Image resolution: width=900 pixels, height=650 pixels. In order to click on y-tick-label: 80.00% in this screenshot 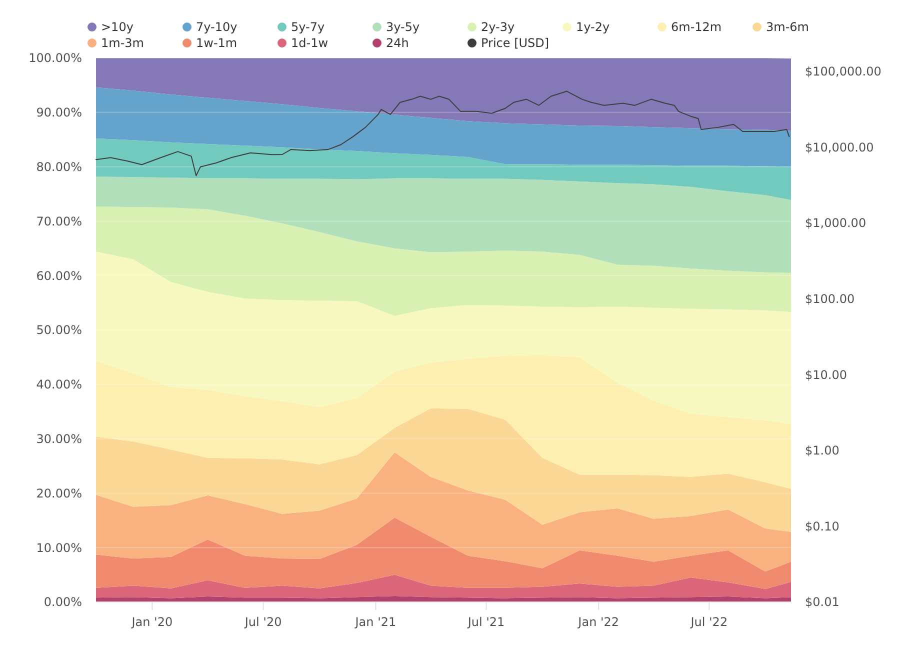, I will do `click(59, 167)`.